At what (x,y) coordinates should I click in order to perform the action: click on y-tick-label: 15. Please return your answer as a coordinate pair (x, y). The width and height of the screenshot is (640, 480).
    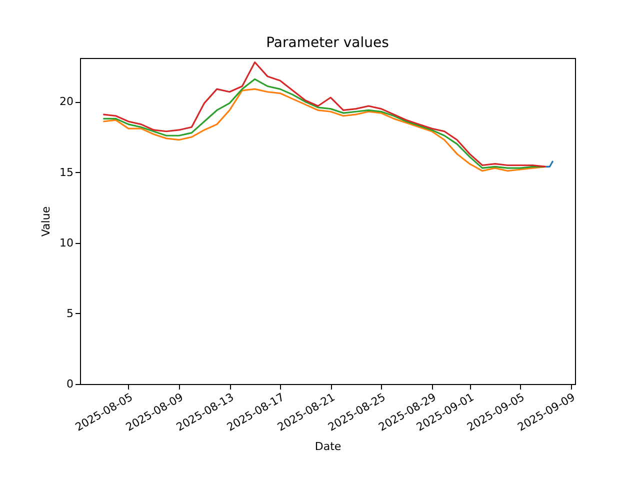
    Looking at the image, I should click on (67, 172).